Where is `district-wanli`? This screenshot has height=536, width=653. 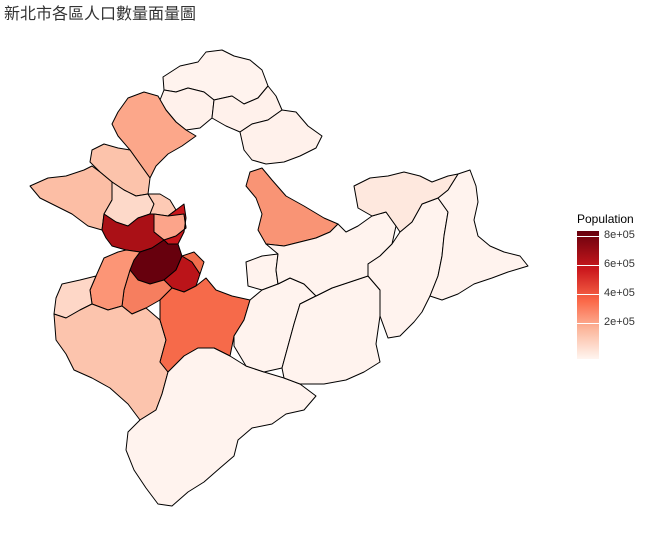
district-wanli is located at coordinates (281, 137).